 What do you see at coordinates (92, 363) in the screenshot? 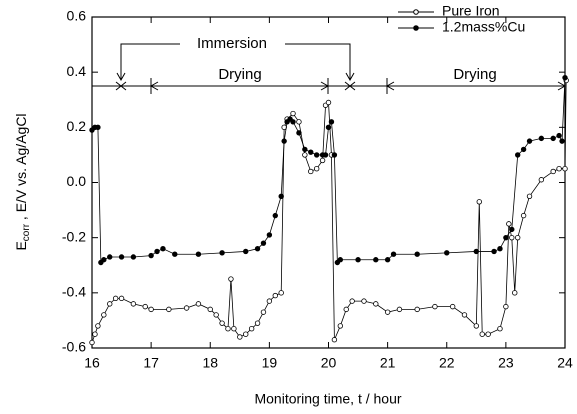
I see `x-tick-label: 16` at bounding box center [92, 363].